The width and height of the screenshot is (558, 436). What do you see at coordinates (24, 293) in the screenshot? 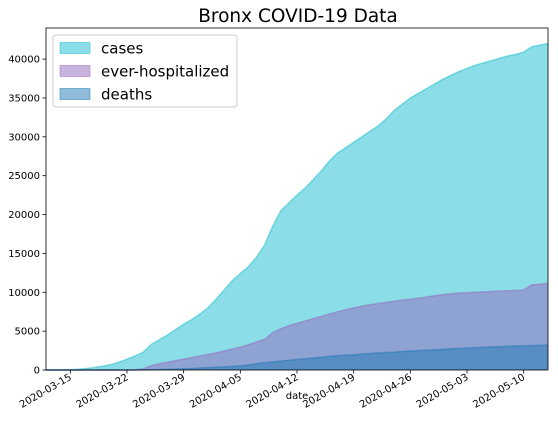
I see `y-tick-label: 10000` at bounding box center [24, 293].